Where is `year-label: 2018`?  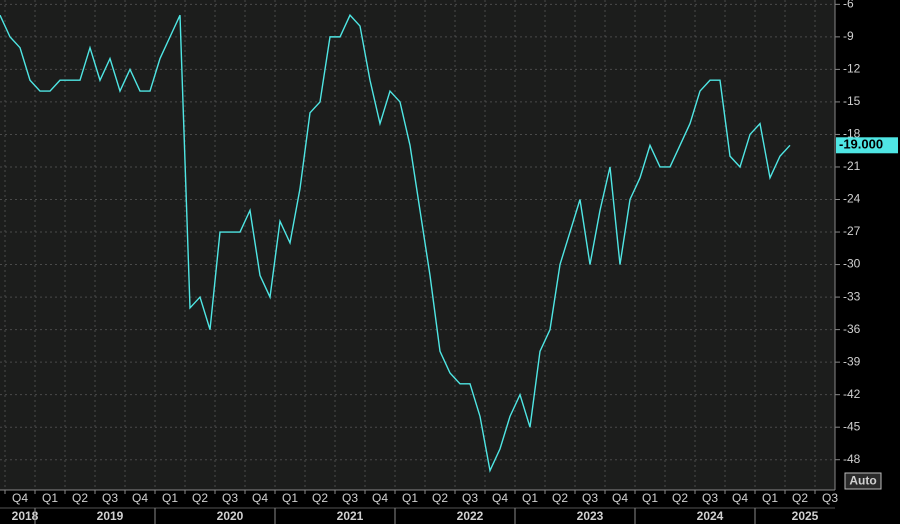
year-label: 2018 is located at coordinates (25, 516).